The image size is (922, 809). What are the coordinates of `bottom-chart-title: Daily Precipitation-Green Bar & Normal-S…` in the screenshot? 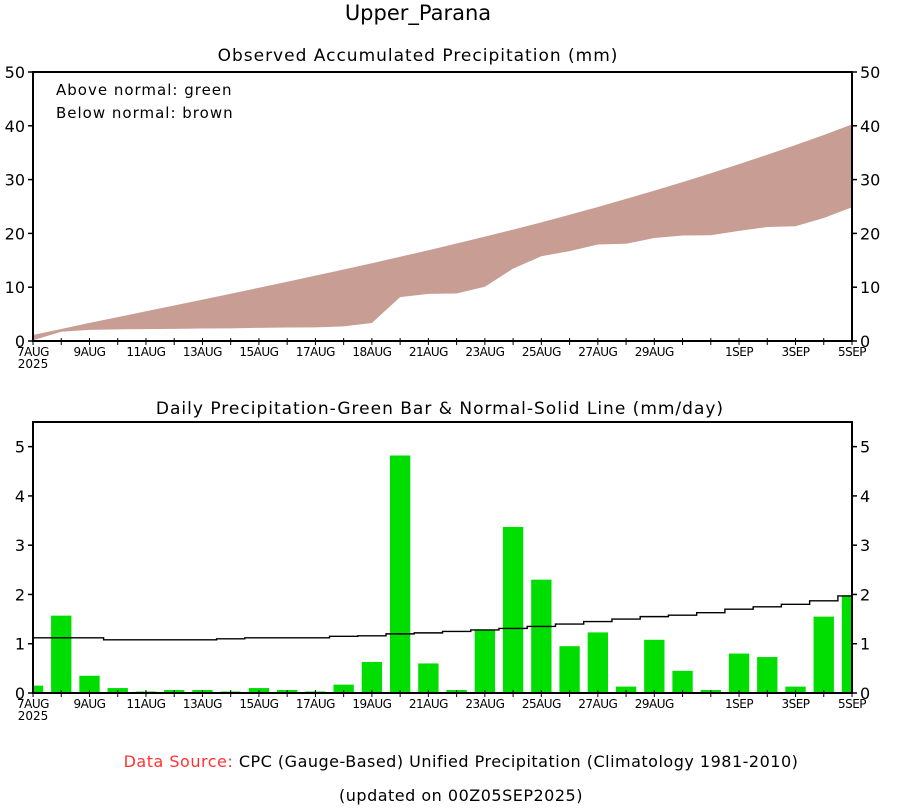 It's located at (440, 409).